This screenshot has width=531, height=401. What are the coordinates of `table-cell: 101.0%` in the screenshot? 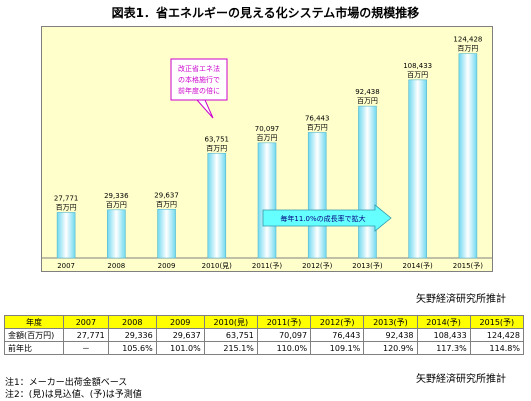 It's located at (180, 348).